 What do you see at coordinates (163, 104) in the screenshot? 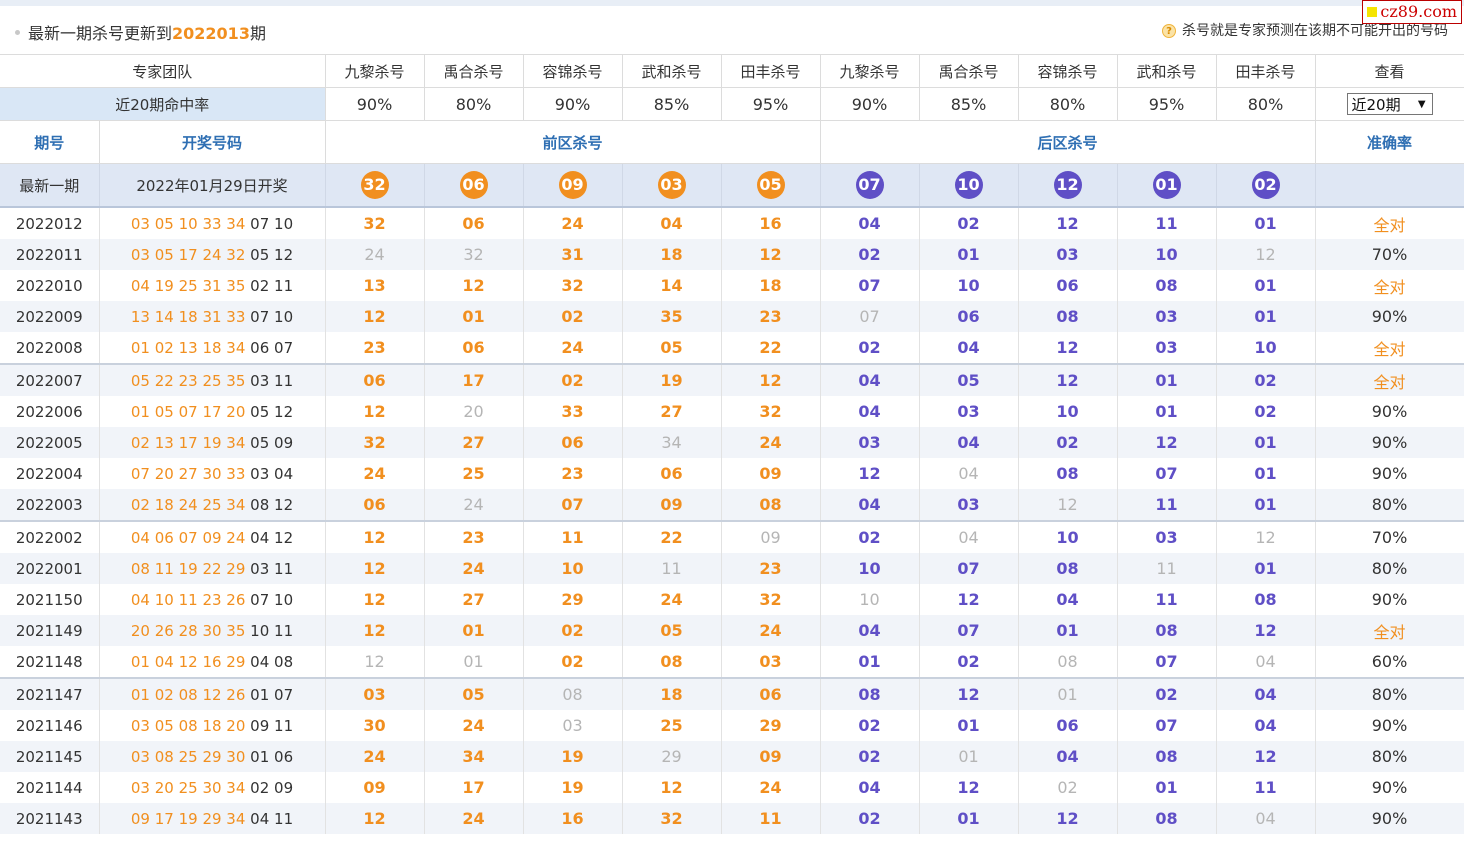
I see `hit-rate-label: 近20期命中率` at bounding box center [163, 104].